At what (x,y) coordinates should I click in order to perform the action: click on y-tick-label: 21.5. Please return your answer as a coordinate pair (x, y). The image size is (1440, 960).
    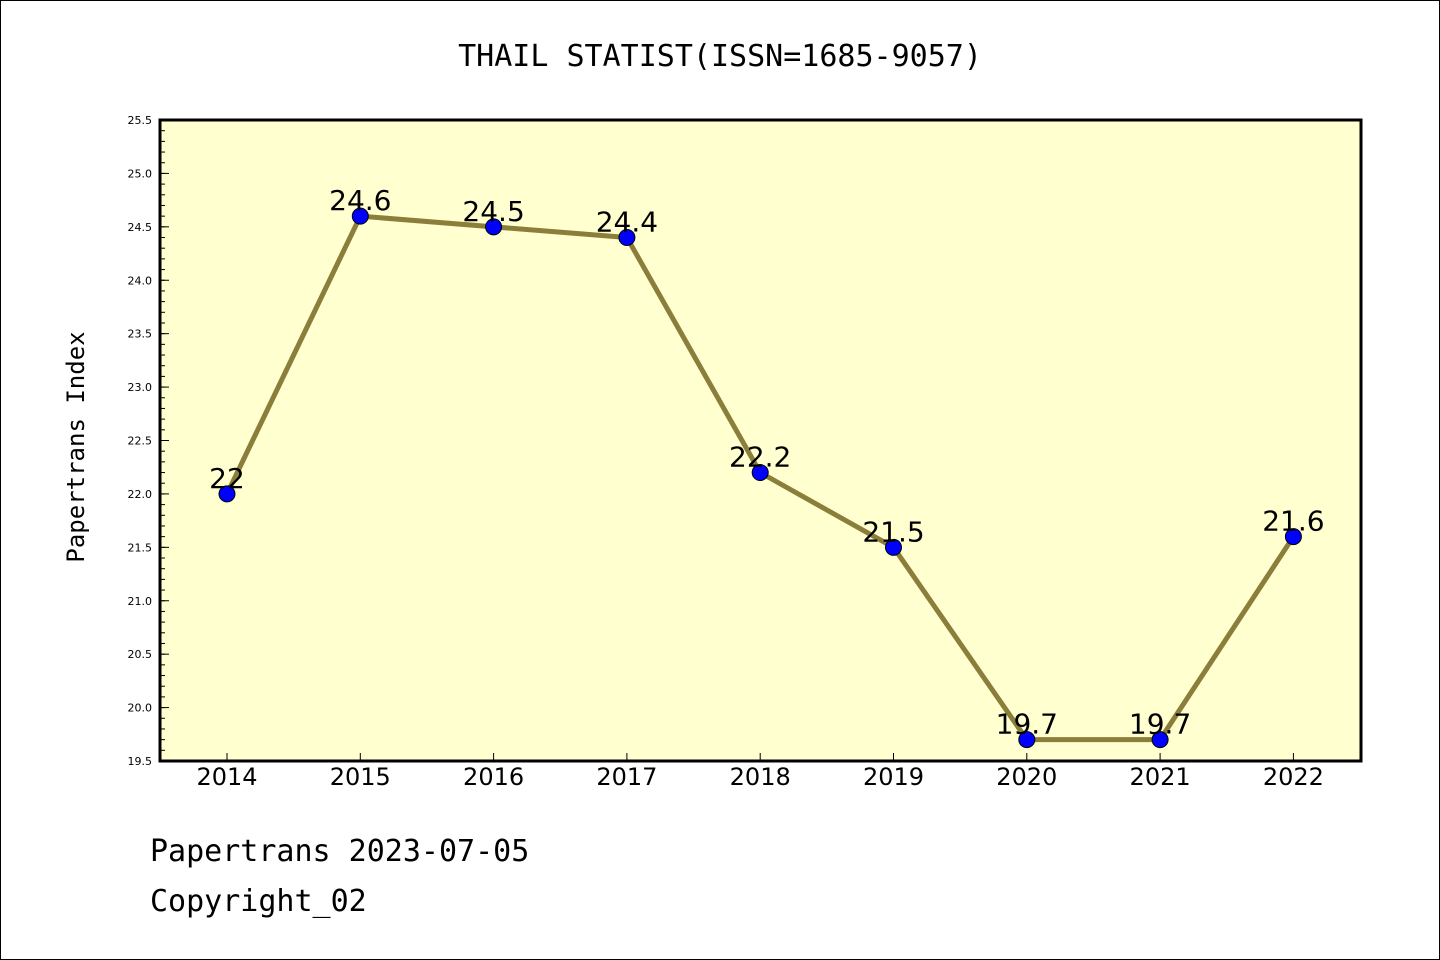
    Looking at the image, I should click on (140, 547).